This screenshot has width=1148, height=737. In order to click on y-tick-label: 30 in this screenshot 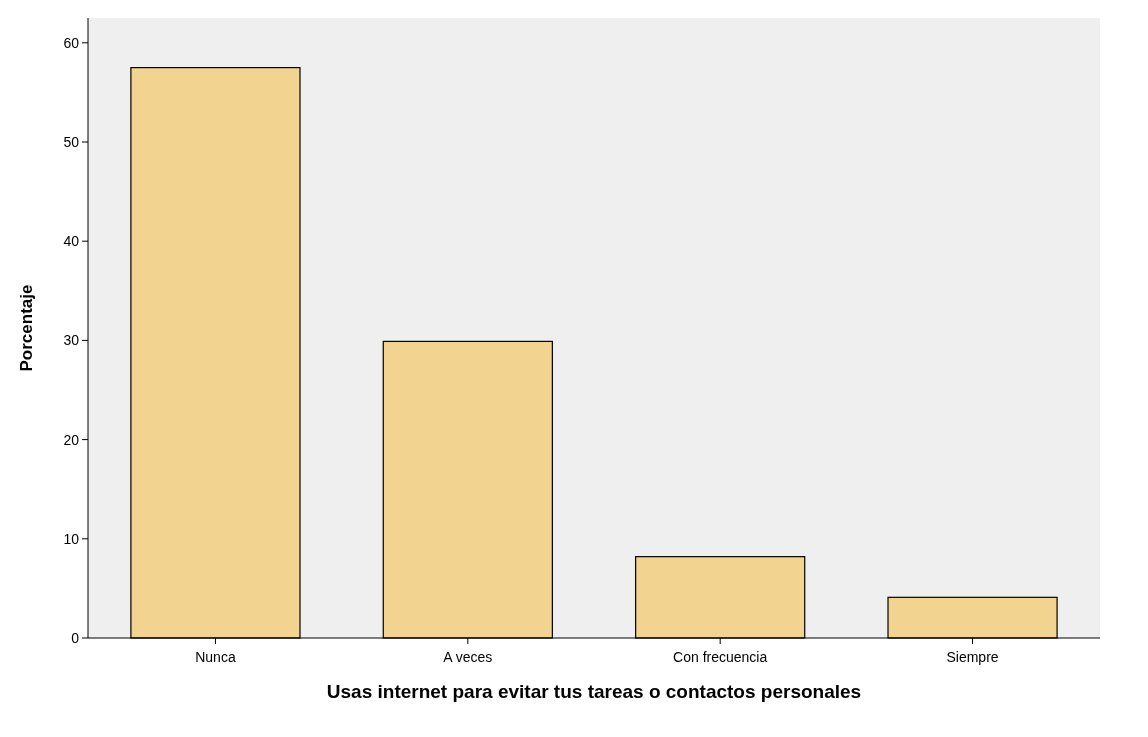, I will do `click(71, 340)`.